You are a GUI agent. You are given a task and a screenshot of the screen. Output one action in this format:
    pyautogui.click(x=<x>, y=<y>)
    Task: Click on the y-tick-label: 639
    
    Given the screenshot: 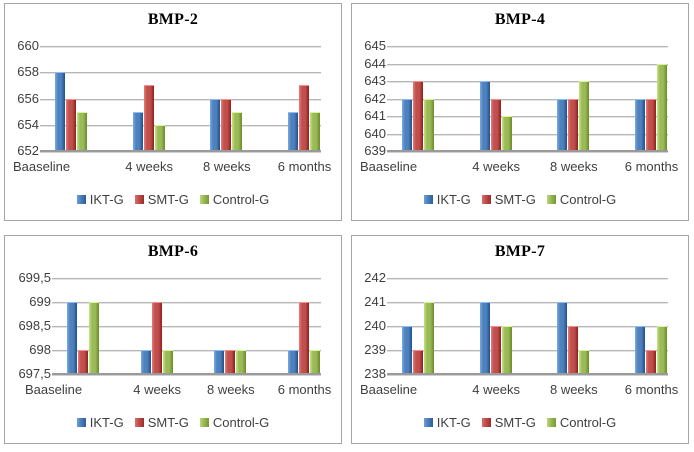 What is the action you would take?
    pyautogui.click(x=375, y=150)
    